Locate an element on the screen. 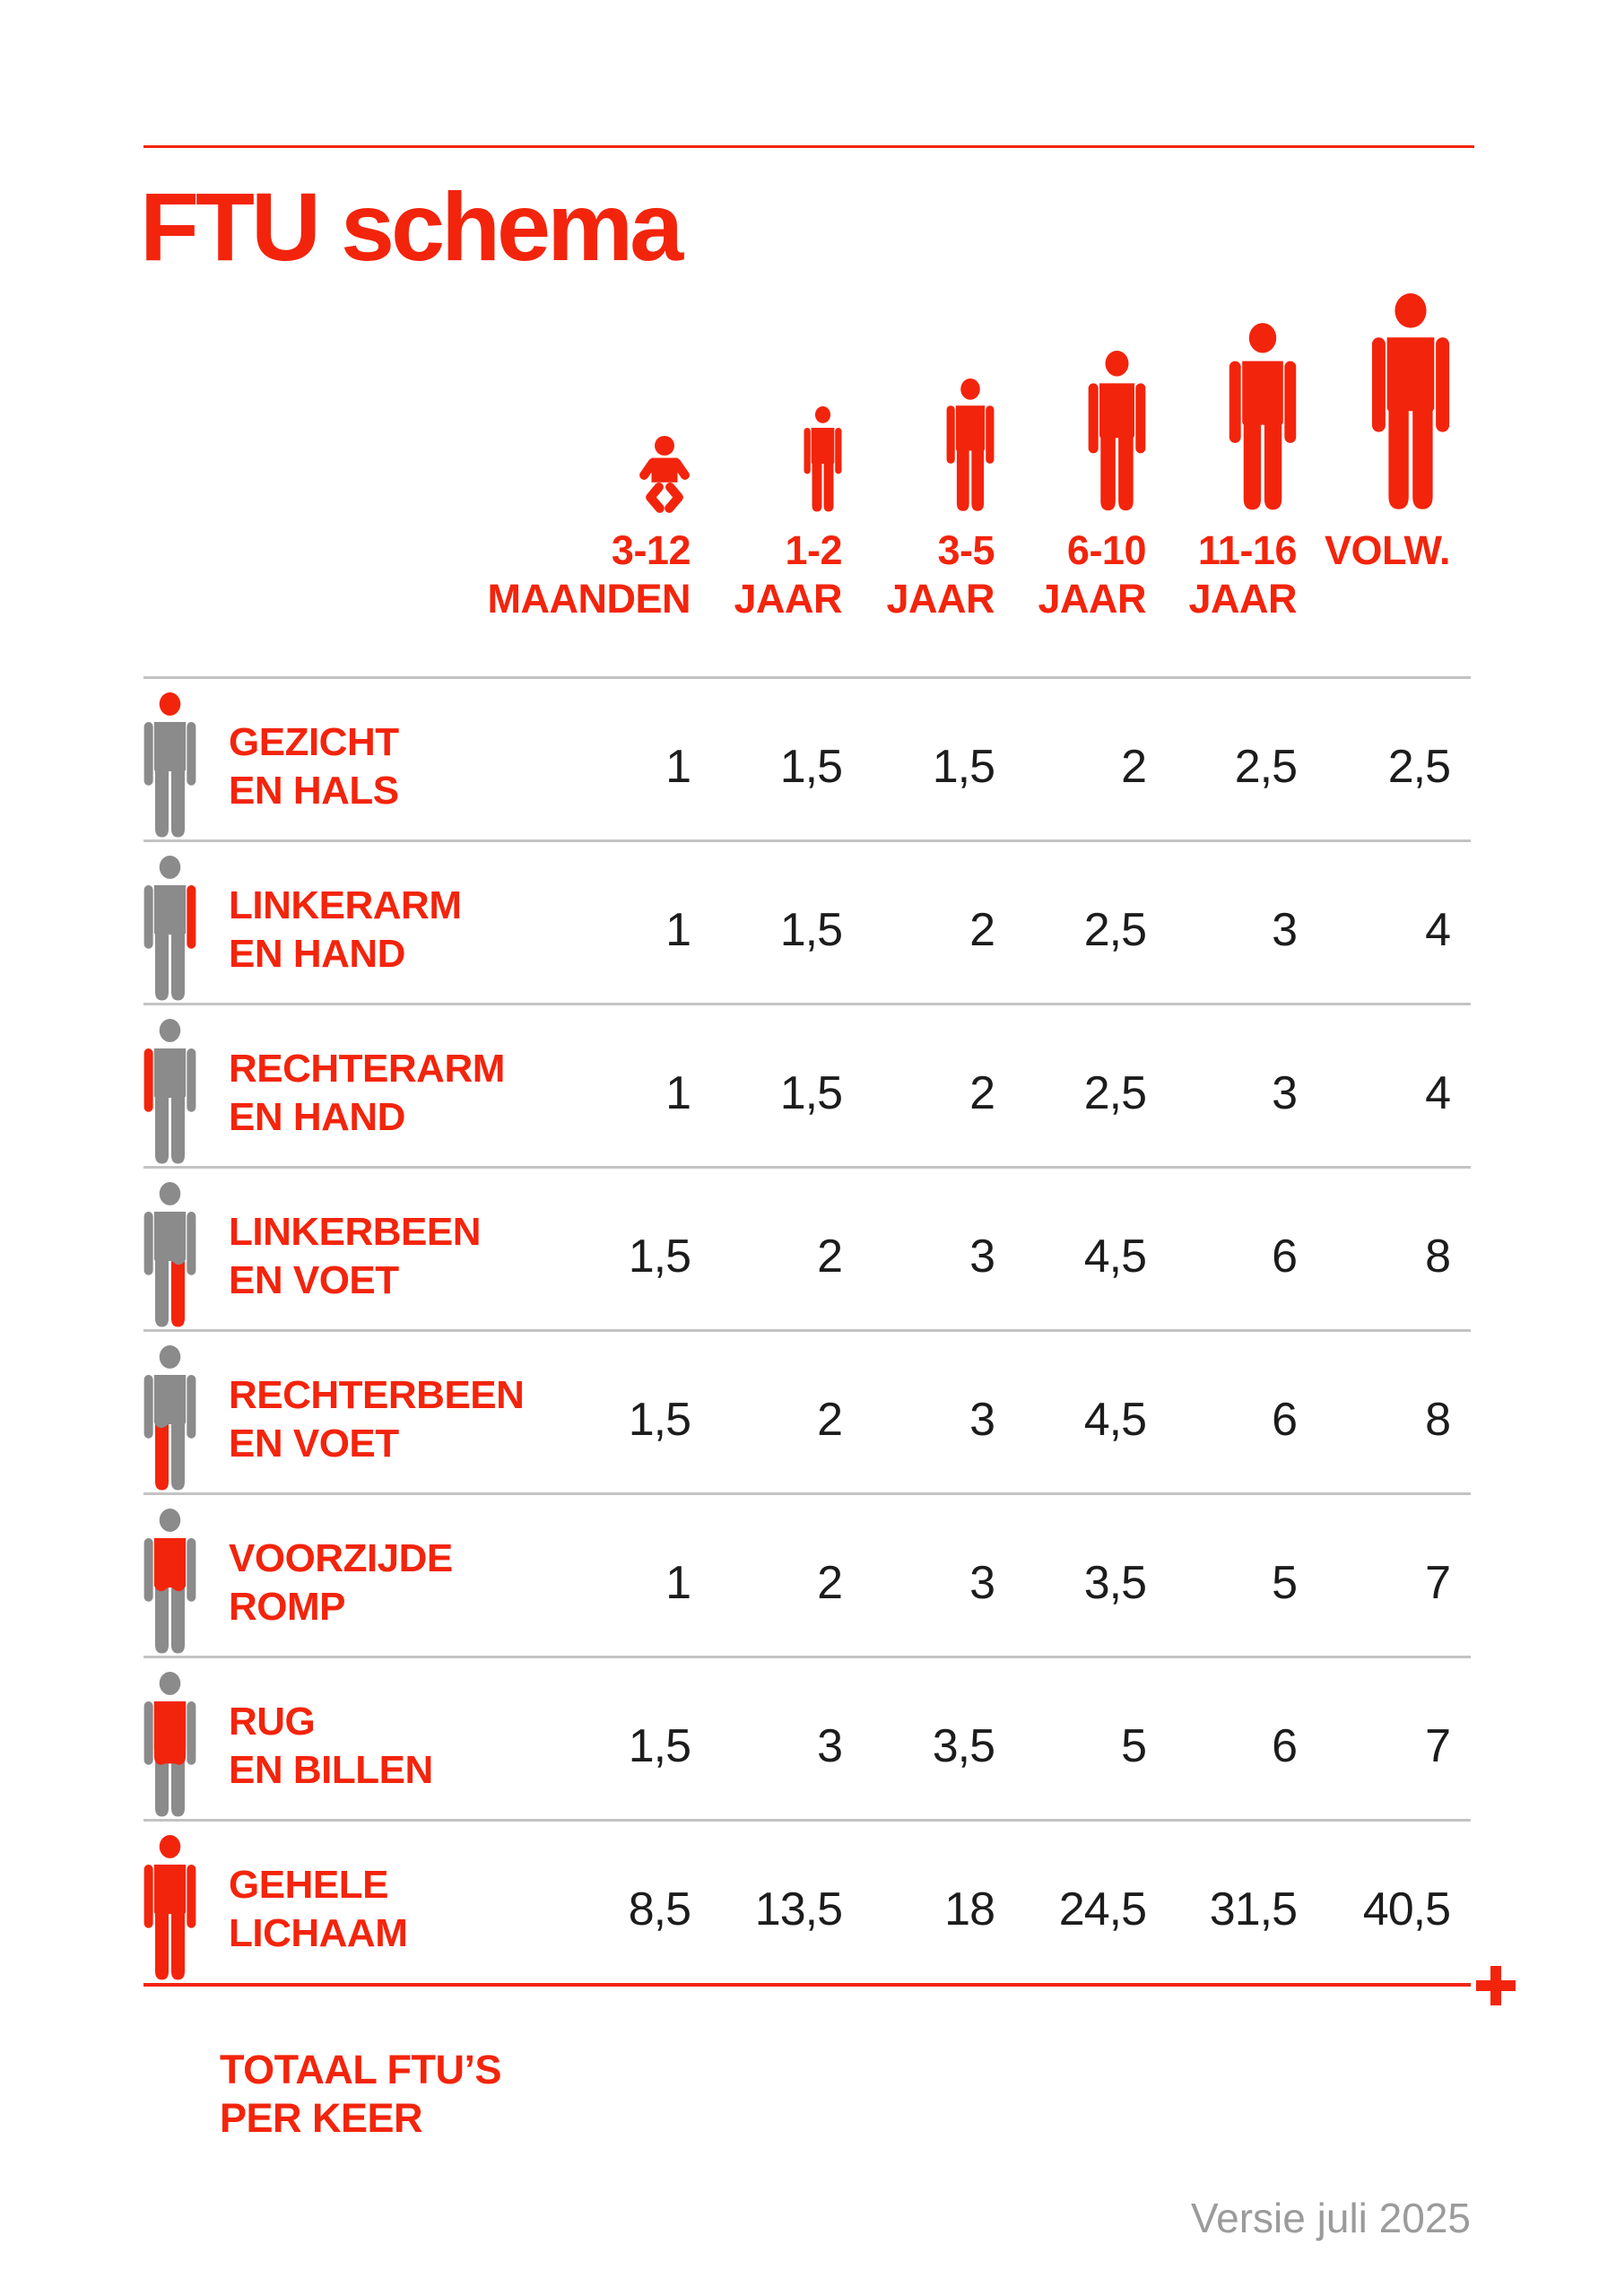  age-column-header: VOLW. is located at coordinates (1374, 458).